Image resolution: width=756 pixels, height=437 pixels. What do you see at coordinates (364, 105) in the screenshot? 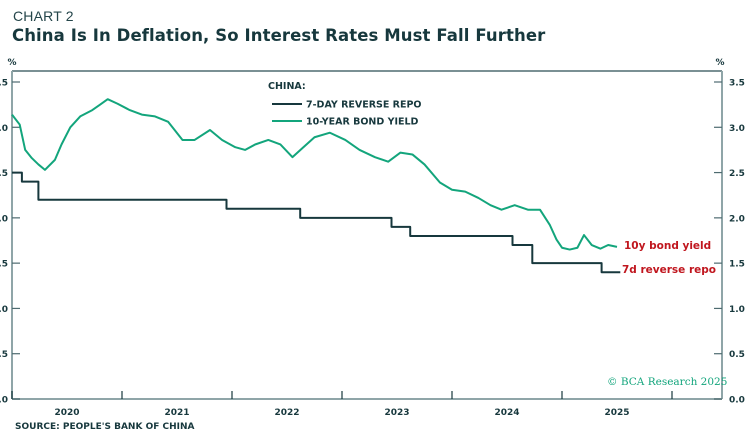
I see `legend-label-repo: 7-DAY REVERSE REPO` at bounding box center [364, 105].